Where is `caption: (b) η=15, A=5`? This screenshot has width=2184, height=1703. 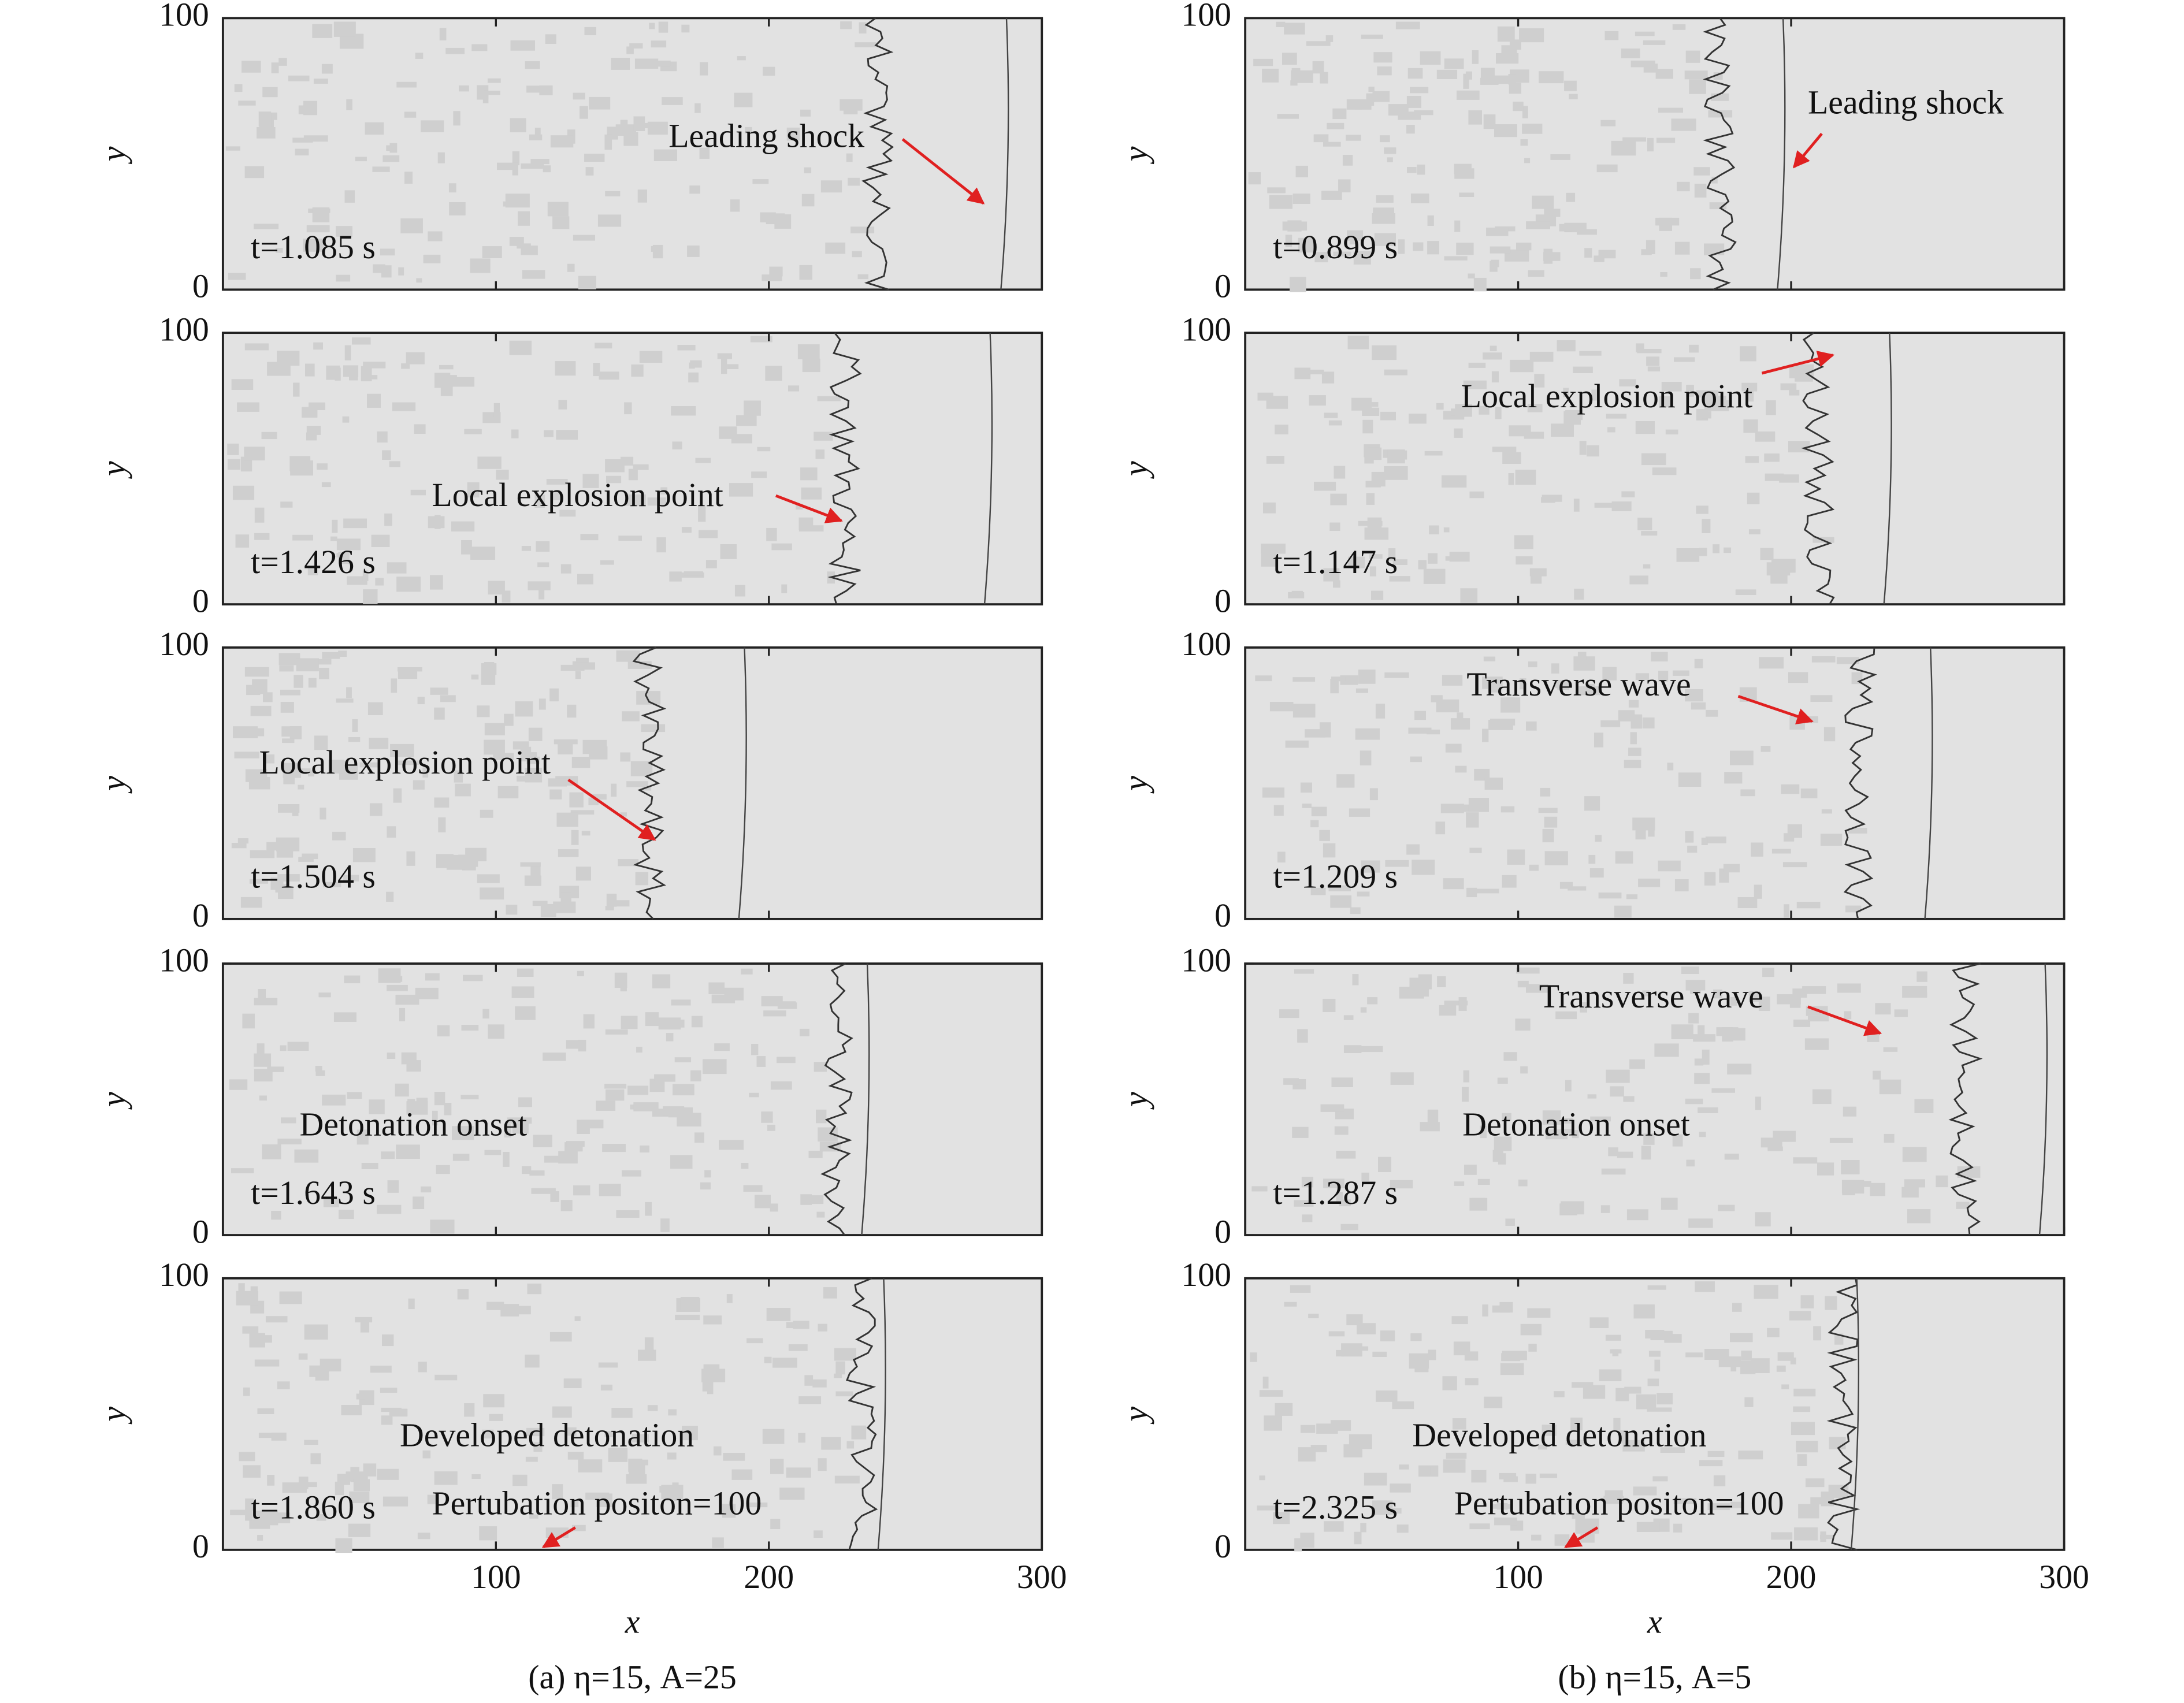 caption: (b) η=15, A=5 is located at coordinates (1654, 1677).